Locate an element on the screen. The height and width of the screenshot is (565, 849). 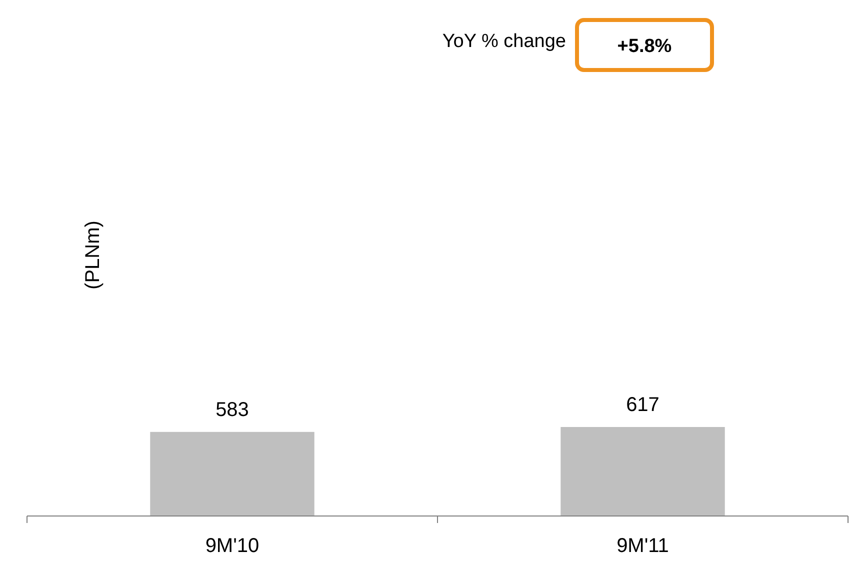
text: (PLNm) is located at coordinates (93, 255).